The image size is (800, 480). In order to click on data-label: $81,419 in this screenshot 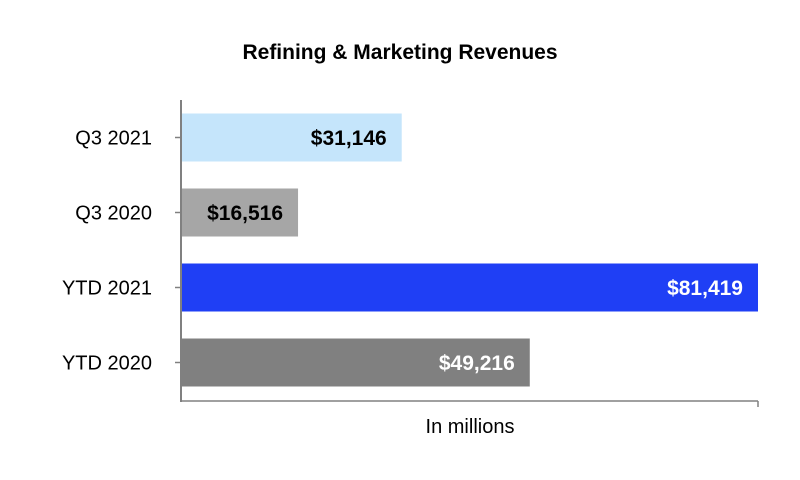, I will do `click(705, 288)`.